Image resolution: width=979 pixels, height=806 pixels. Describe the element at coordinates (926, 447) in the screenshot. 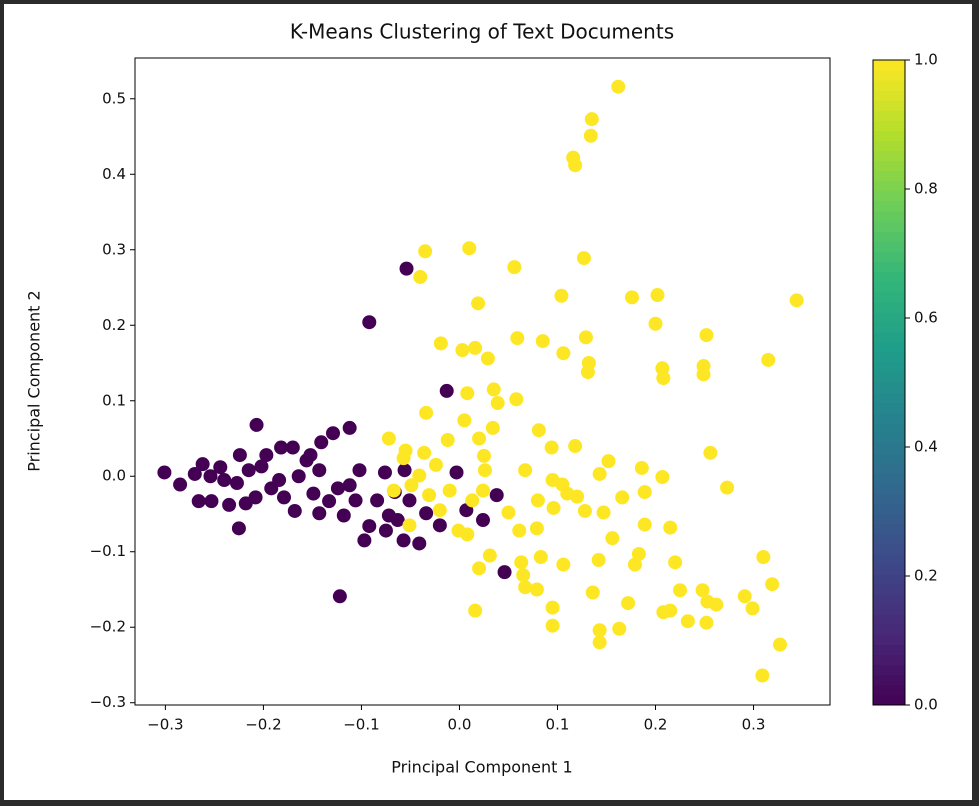

I see `colorbar-tick-label: 0.4` at that location.